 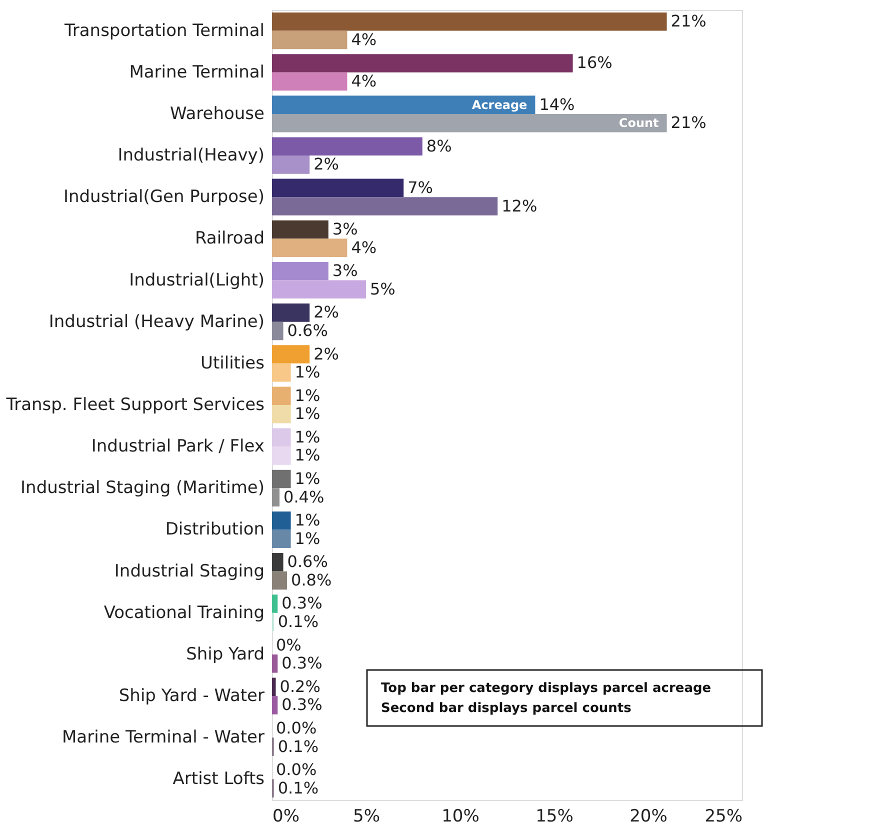 I want to click on data-label: 0%, so click(x=289, y=644).